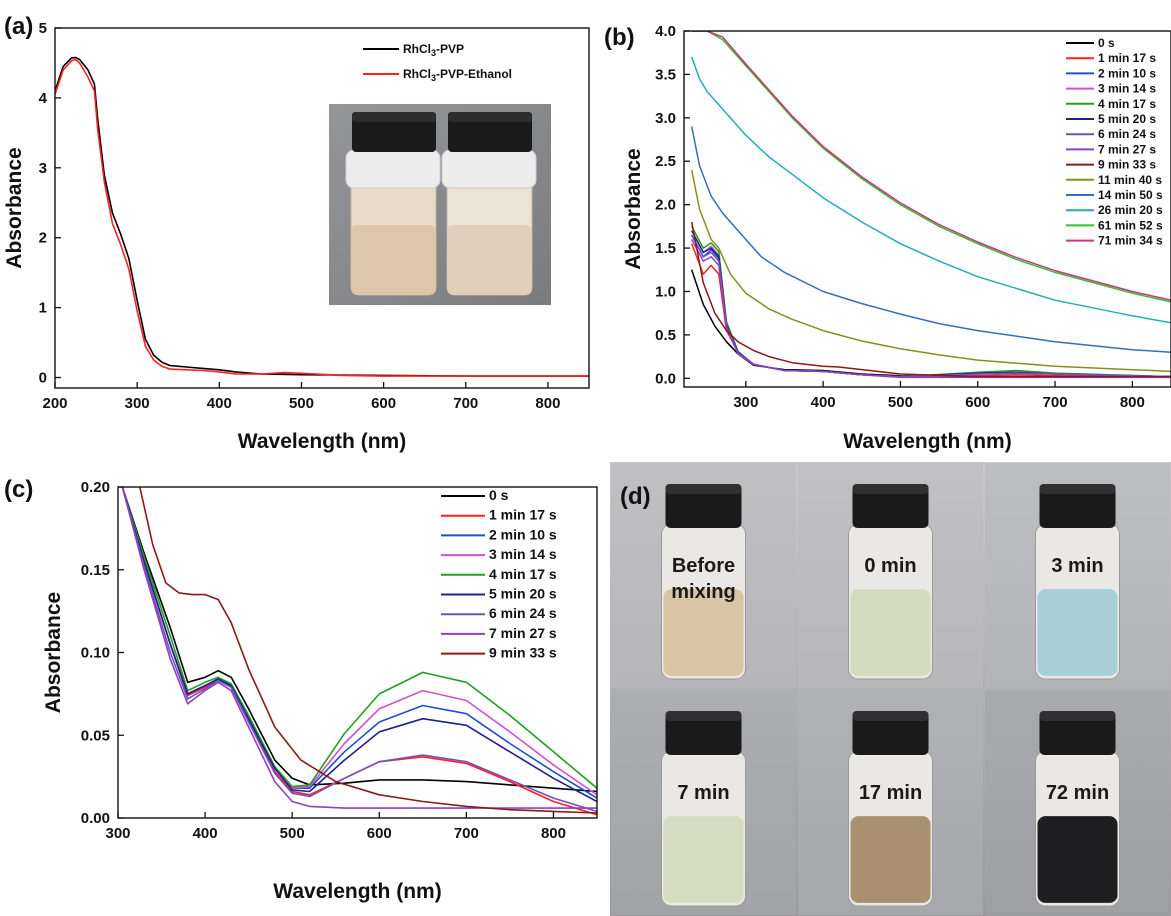 This screenshot has width=1171, height=916. Describe the element at coordinates (1130, 225) in the screenshot. I see `legend-entry-61-min-52-s: 61 min 52 s` at that location.